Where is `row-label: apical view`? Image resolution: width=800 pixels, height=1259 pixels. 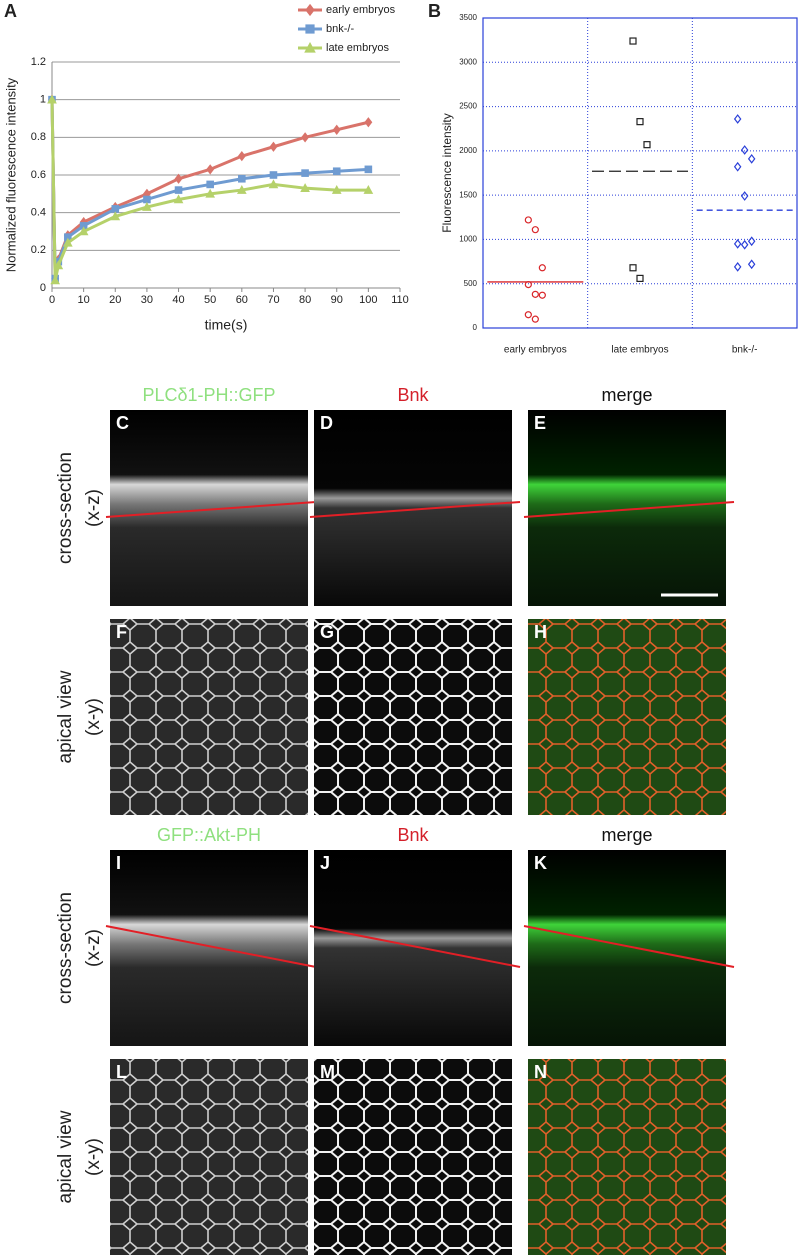 row-label: apical view is located at coordinates (65, 716).